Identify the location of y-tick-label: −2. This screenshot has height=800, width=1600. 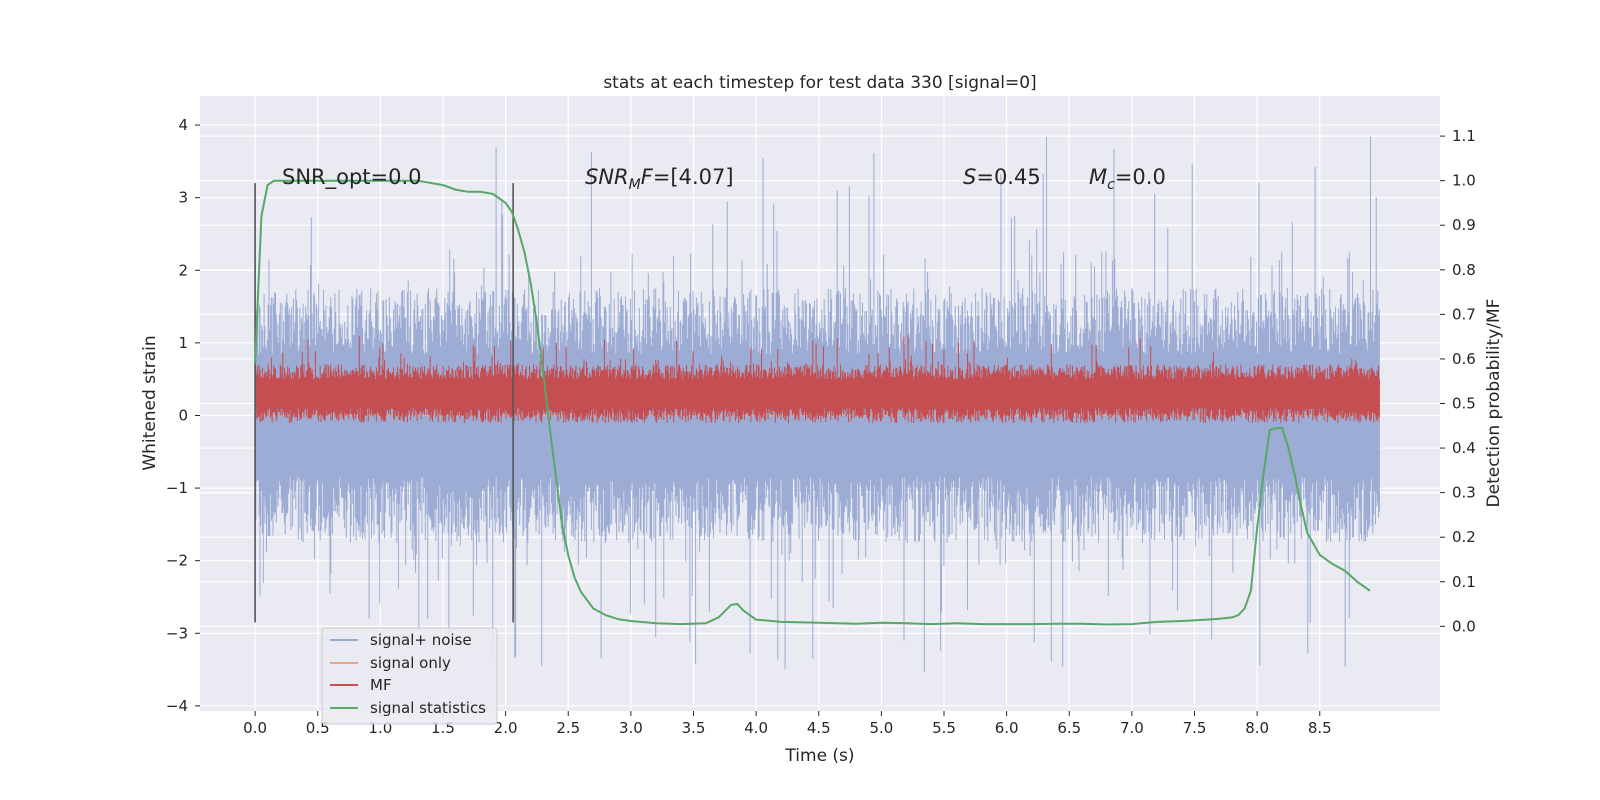
(177, 561).